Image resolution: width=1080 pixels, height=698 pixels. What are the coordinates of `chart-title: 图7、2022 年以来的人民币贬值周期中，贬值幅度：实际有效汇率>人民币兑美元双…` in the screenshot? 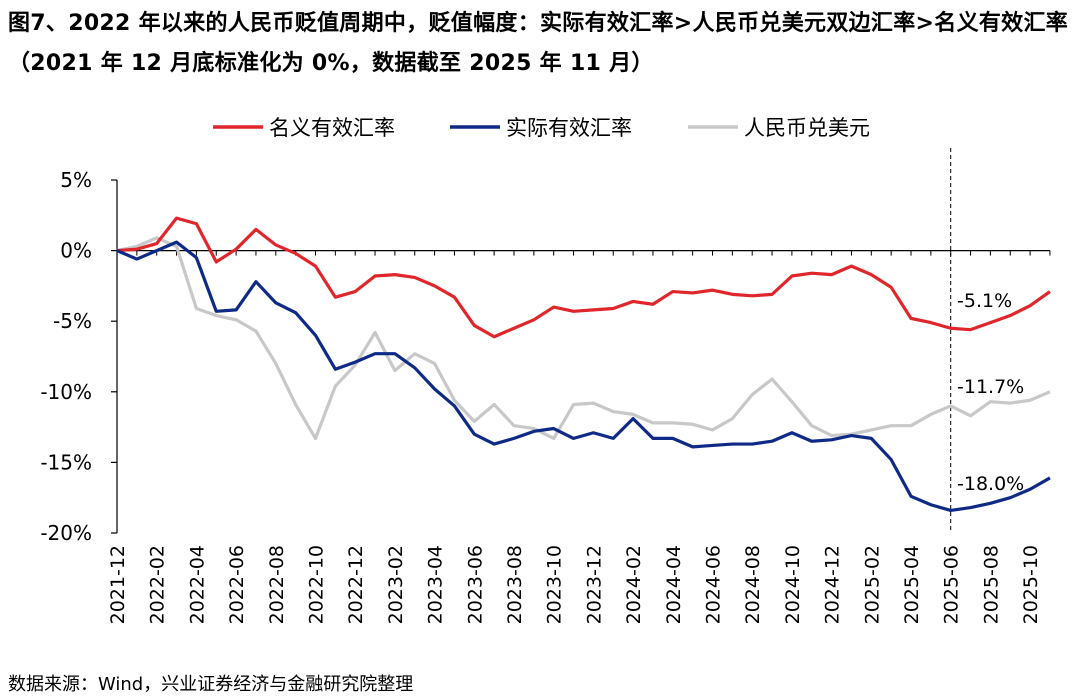 It's located at (538, 43).